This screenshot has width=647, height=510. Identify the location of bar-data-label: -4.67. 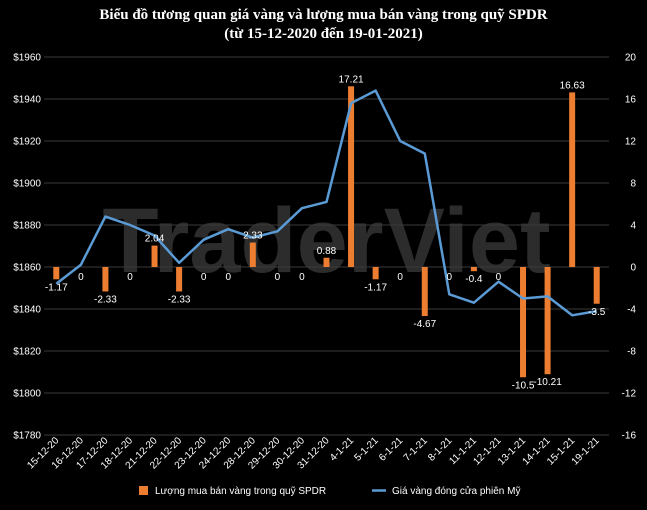
(424, 324).